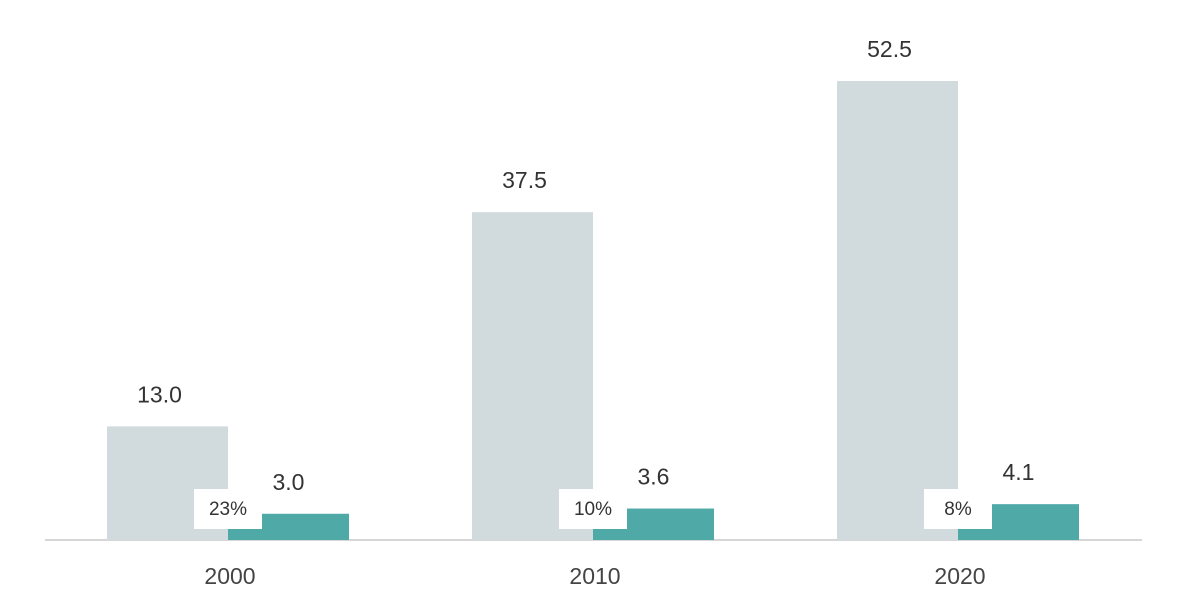 Image resolution: width=1183 pixels, height=614 pixels. Describe the element at coordinates (889, 49) in the screenshot. I see `value-label: 52.5` at that location.